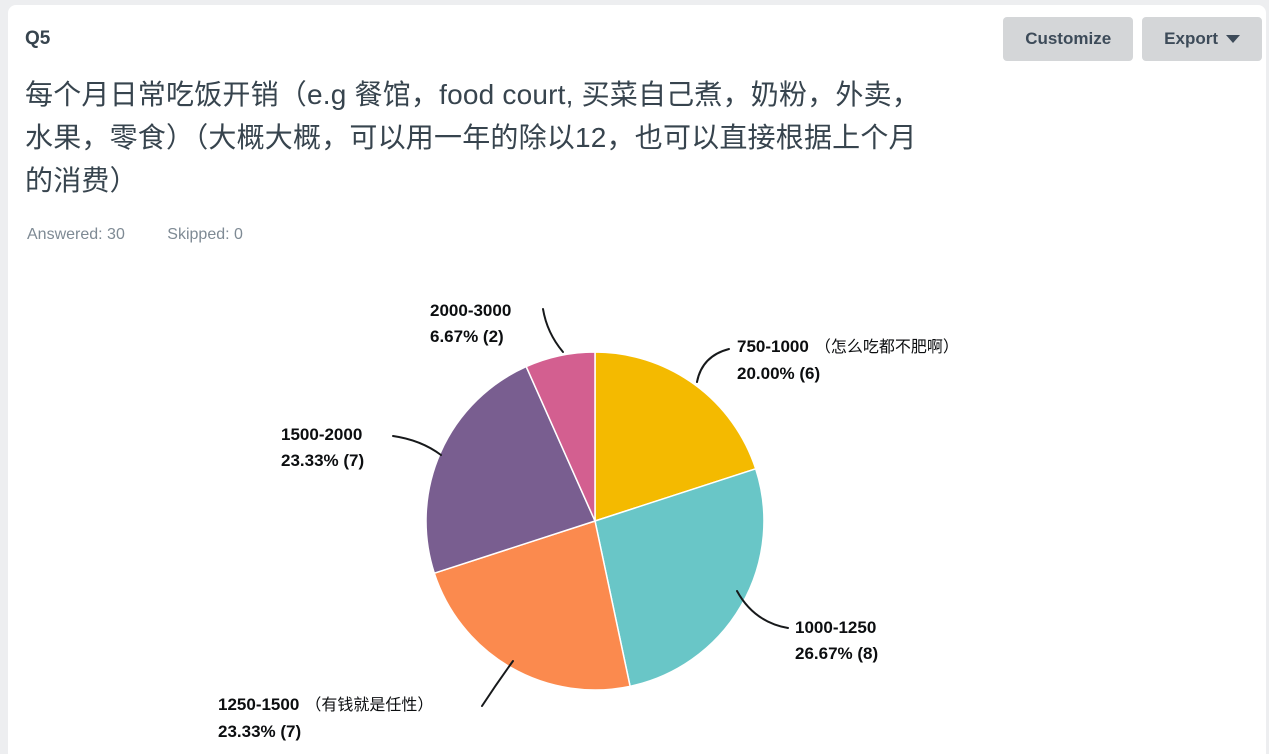 The width and height of the screenshot is (1269, 754). I want to click on slice-label-range: 750-1000, so click(773, 346).